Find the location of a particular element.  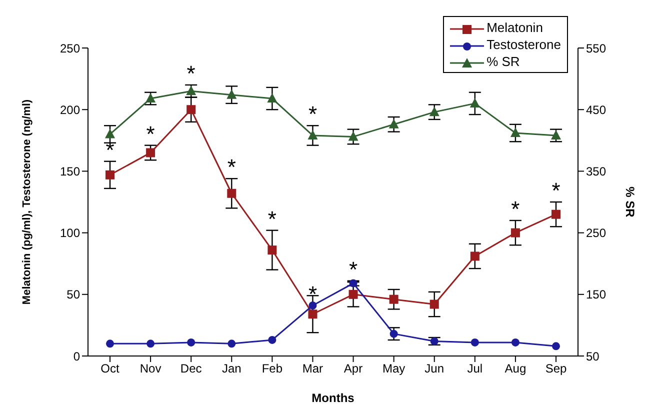

x-tick-label: Aug is located at coordinates (515, 369).